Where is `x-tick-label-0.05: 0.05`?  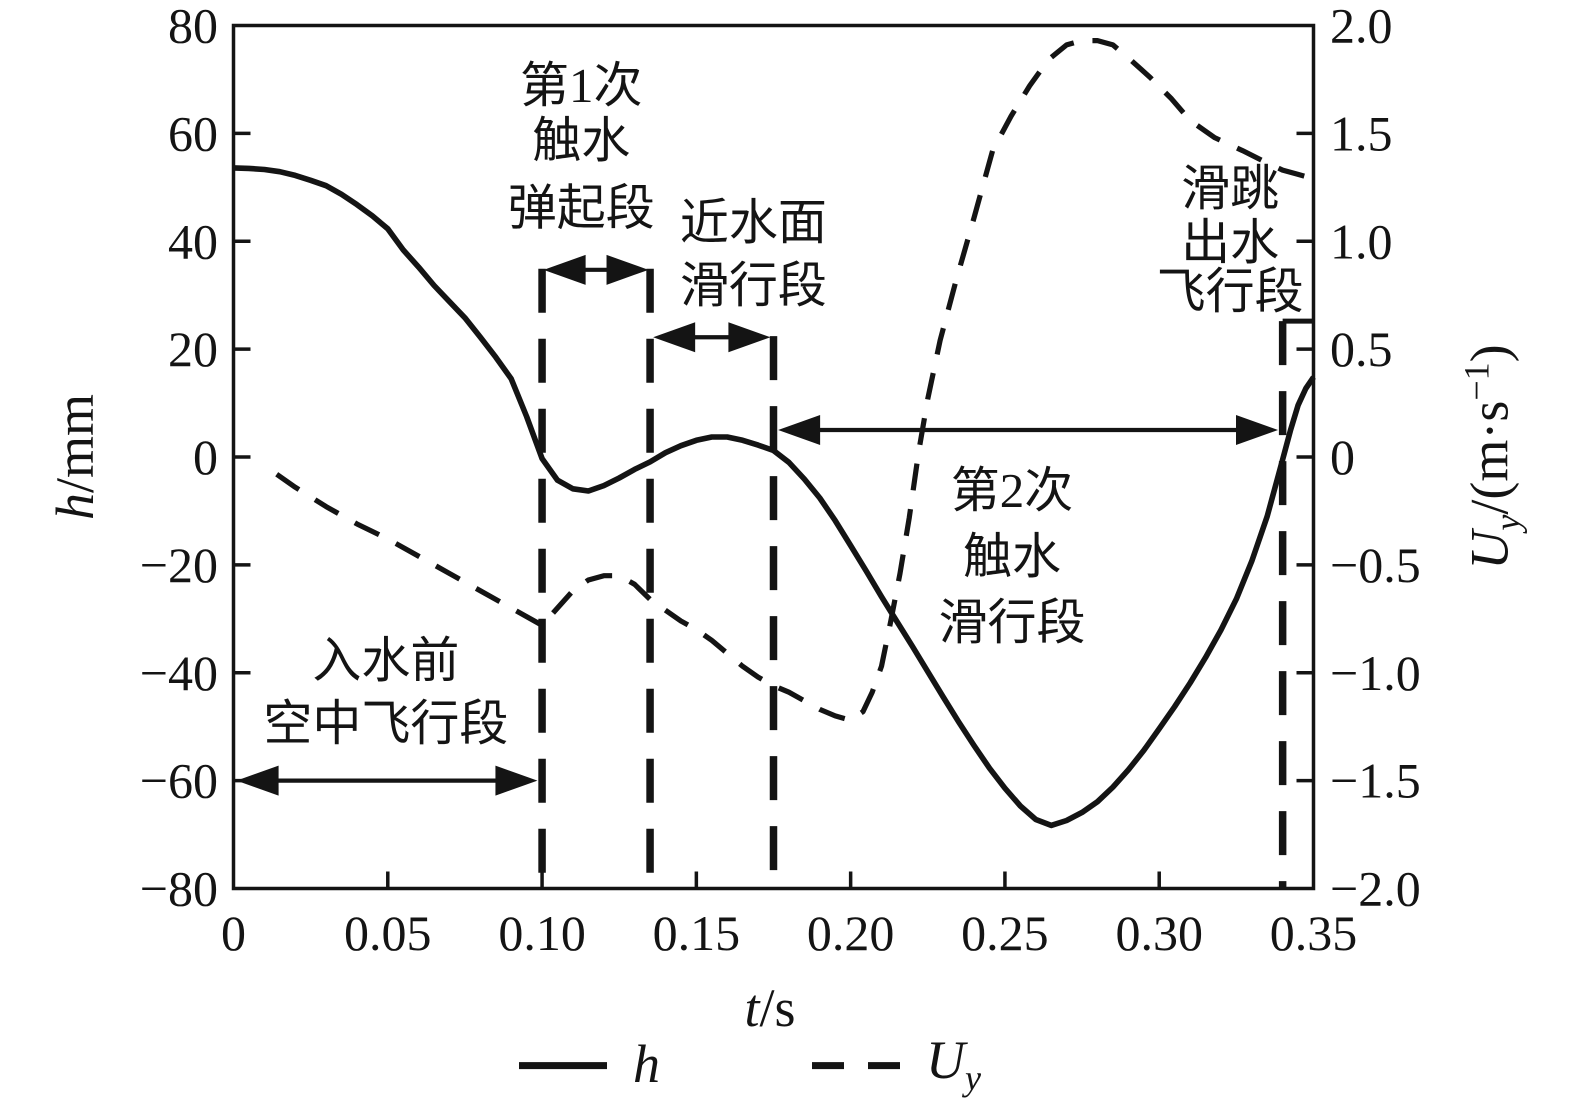 x-tick-label-0.05: 0.05 is located at coordinates (388, 933).